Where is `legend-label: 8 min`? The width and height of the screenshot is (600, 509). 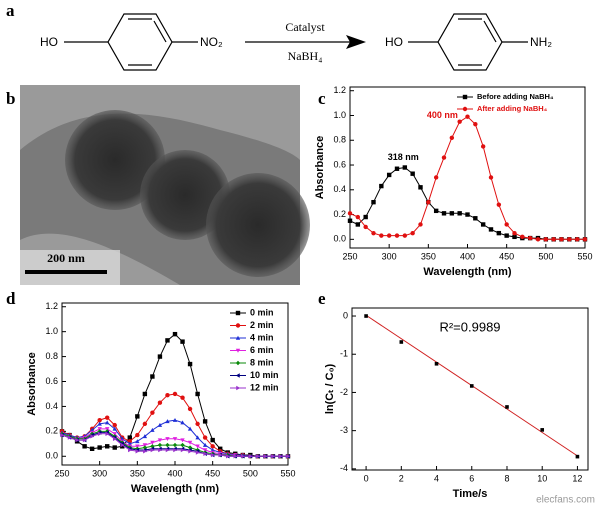
legend-label: 8 min is located at coordinates (262, 362).